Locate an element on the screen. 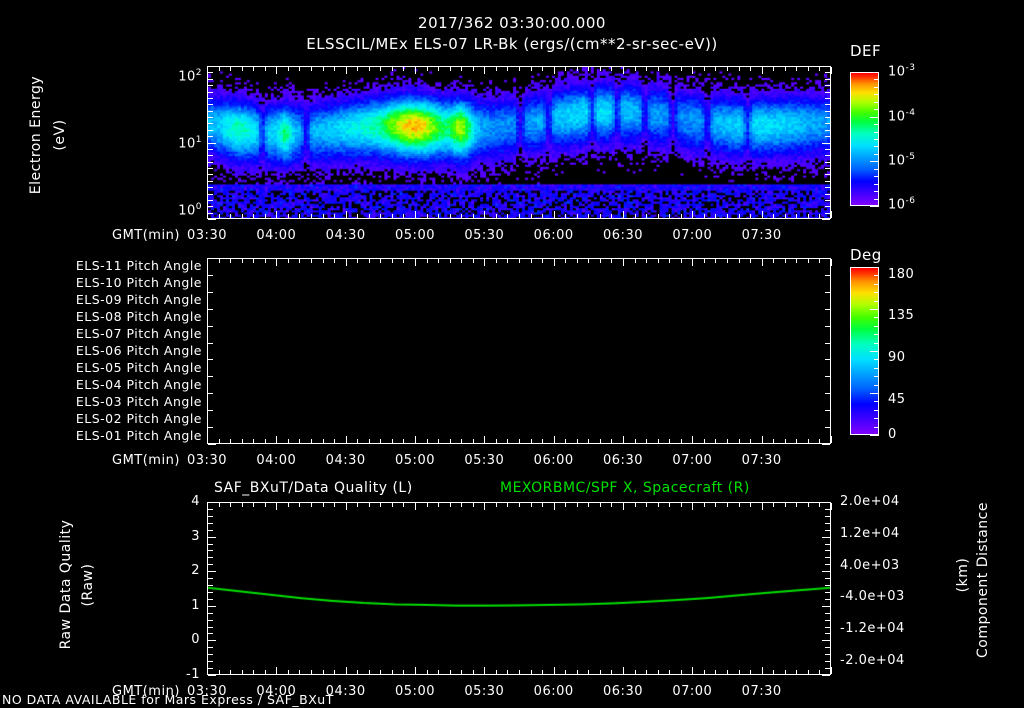  bottom-ytick-label: 2 is located at coordinates (195, 571).